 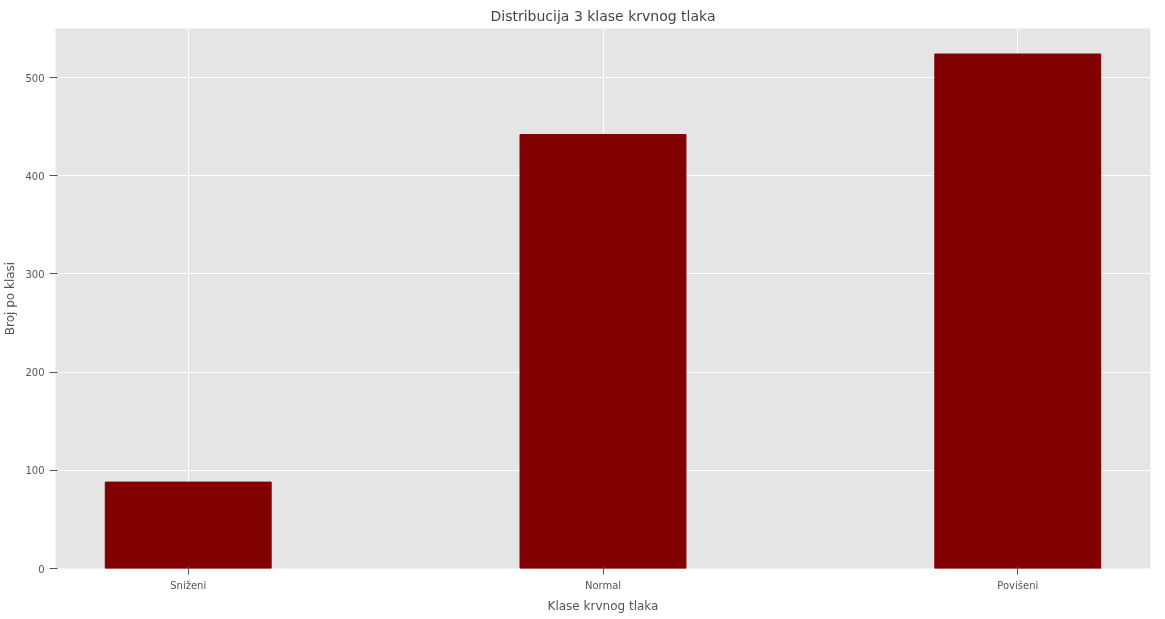 I want to click on y-tick-label: 300, so click(x=35, y=274).